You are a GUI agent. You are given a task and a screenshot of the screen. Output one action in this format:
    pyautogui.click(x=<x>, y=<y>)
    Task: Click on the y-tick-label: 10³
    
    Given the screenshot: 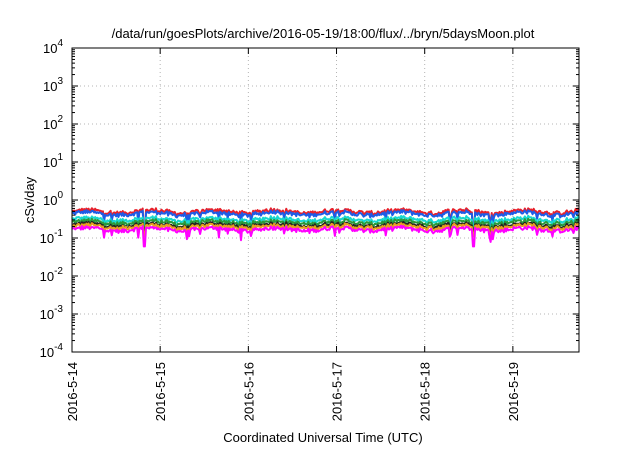 What is the action you would take?
    pyautogui.click(x=53, y=85)
    